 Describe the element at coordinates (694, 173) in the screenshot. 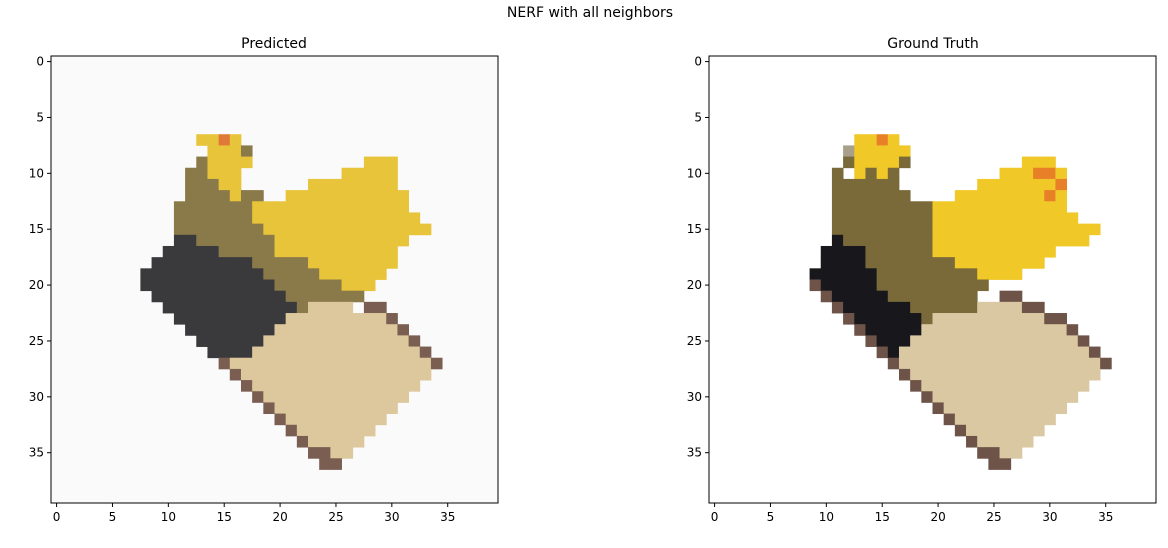

I see `ground-truth-y-tick-label: 10` at that location.